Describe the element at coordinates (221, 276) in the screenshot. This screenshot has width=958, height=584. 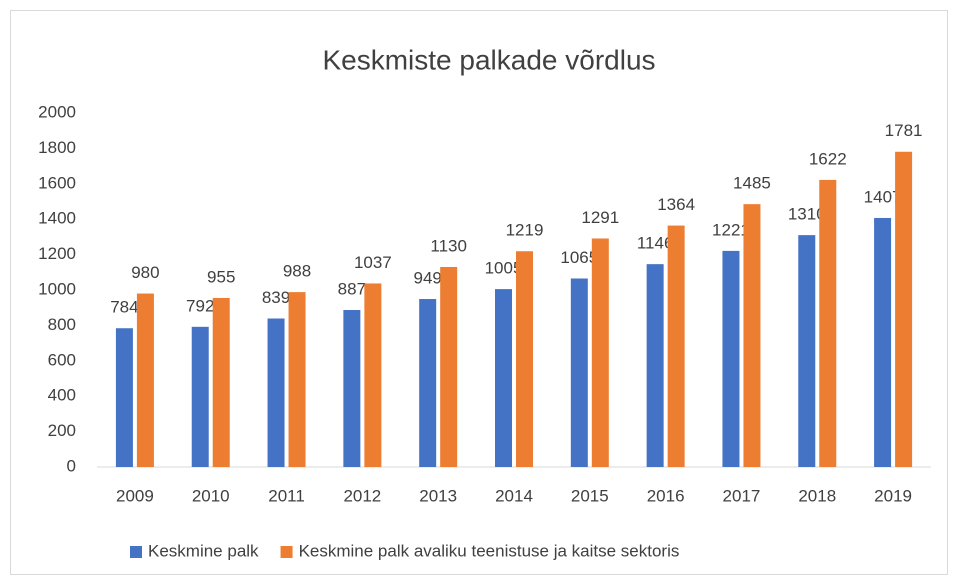
I see `data-label: 955` at that location.